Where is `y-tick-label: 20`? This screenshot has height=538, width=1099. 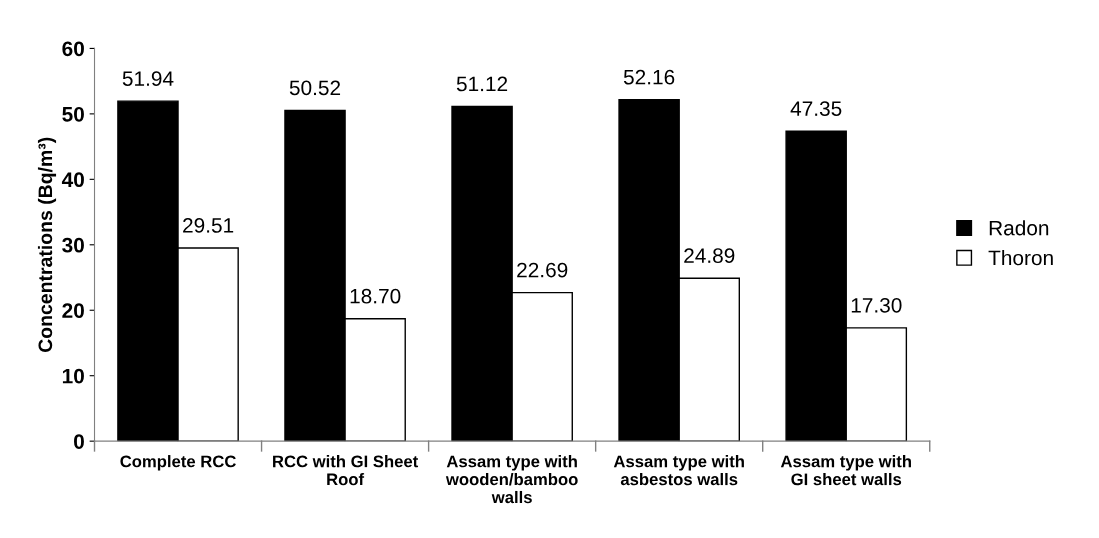
y-tick-label: 20 is located at coordinates (73, 310).